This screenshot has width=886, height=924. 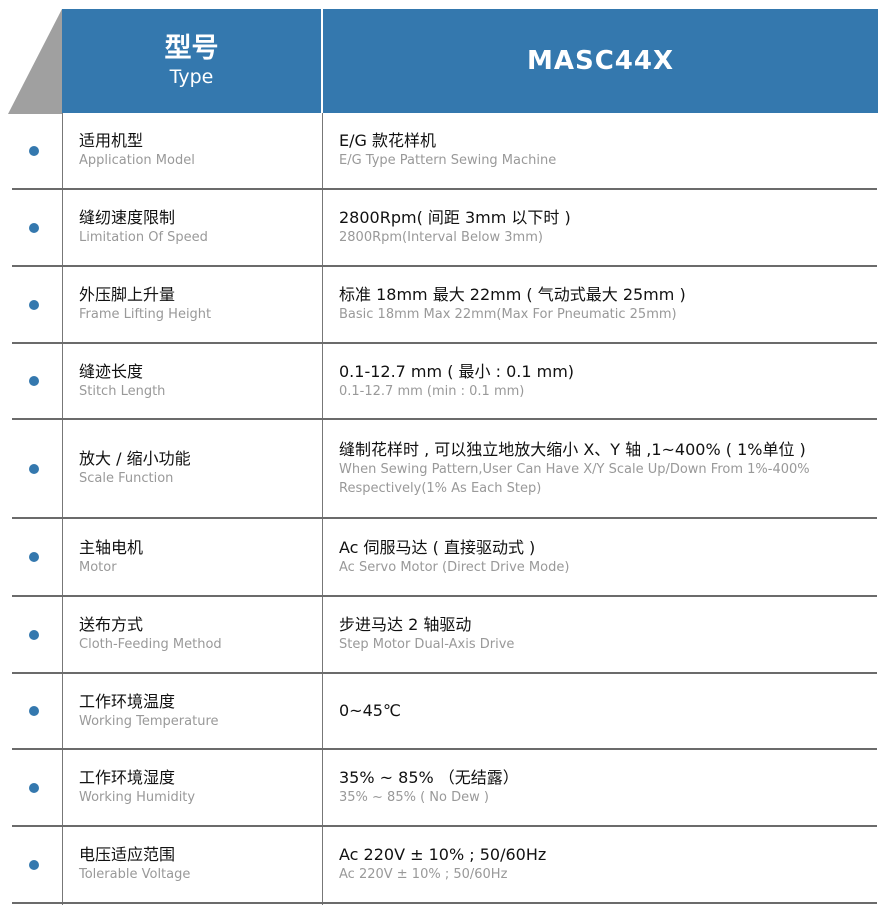 I want to click on label-zh: 送布方式, so click(x=111, y=624).